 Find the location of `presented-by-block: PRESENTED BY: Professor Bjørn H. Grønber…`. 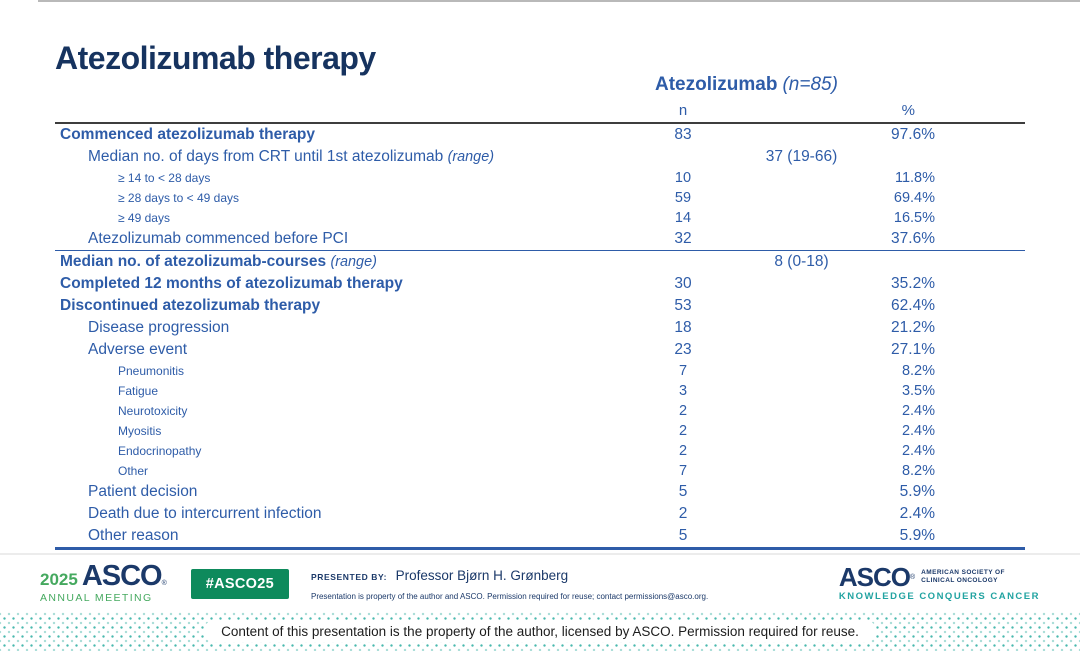

presented-by-block: PRESENTED BY: Professor Bjørn H. Grønber… is located at coordinates (509, 584).